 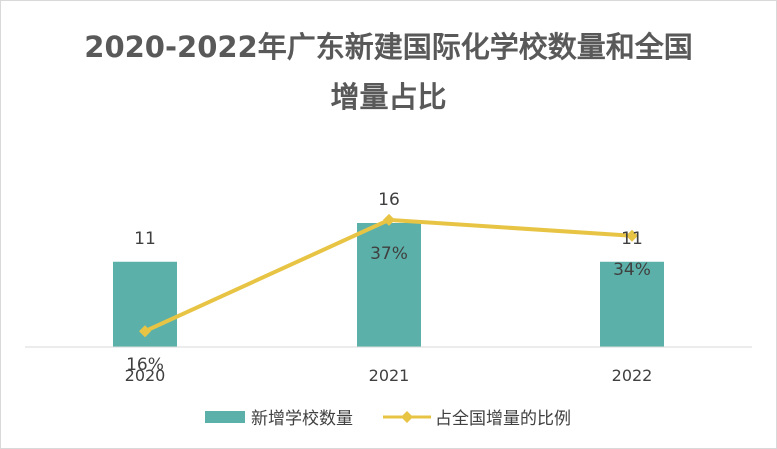 I want to click on ratio-marker-2022, so click(x=632, y=235).